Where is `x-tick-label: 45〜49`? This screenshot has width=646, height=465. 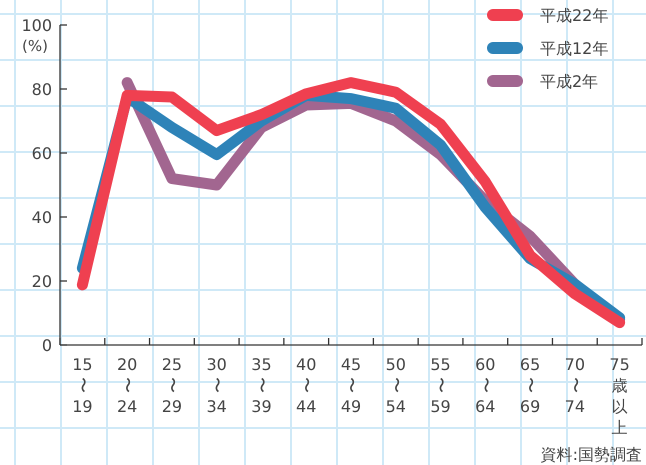 x-tick-label: 45〜49 is located at coordinates (351, 385).